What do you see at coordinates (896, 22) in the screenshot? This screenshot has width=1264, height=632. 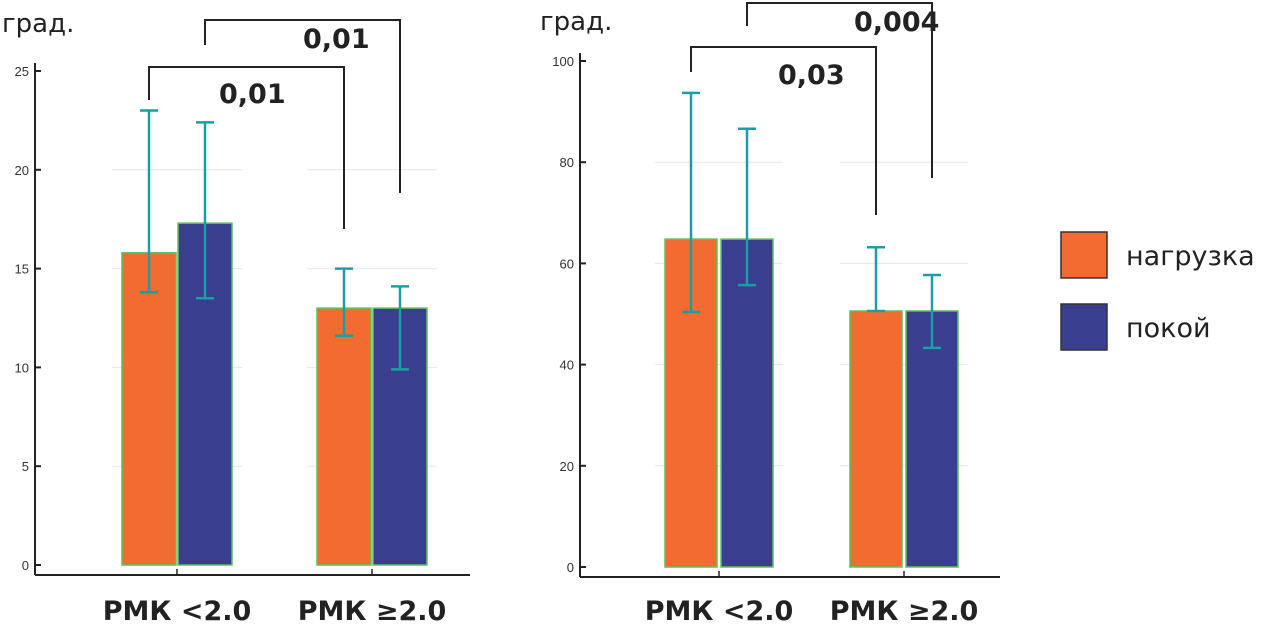 I see `p-value-label: 0,004` at bounding box center [896, 22].